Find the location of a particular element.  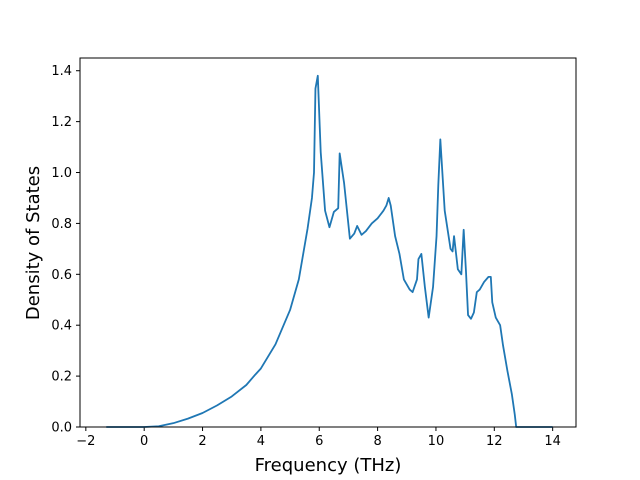

y-tick-label: 0.4 is located at coordinates (61, 326).